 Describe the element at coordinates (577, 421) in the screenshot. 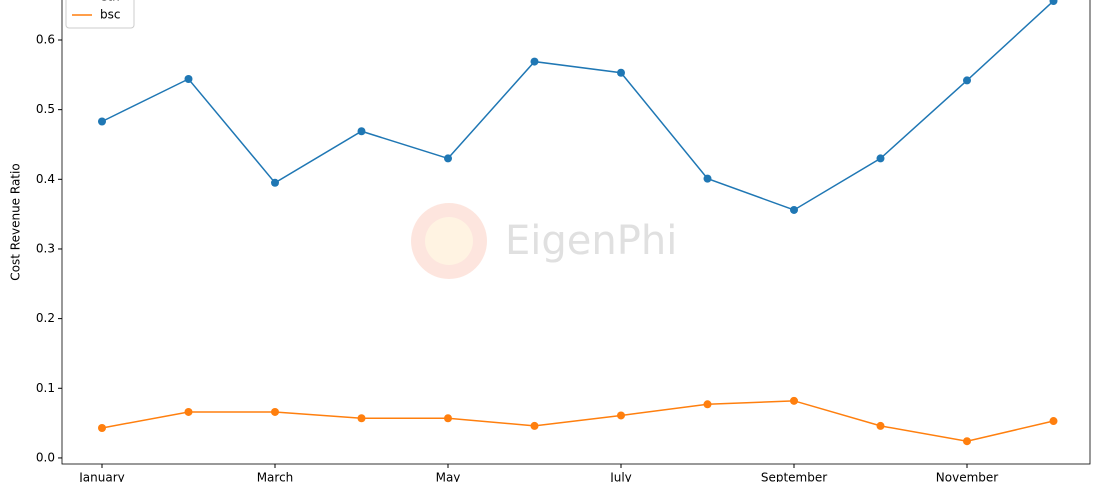

I see `series-line` at that location.